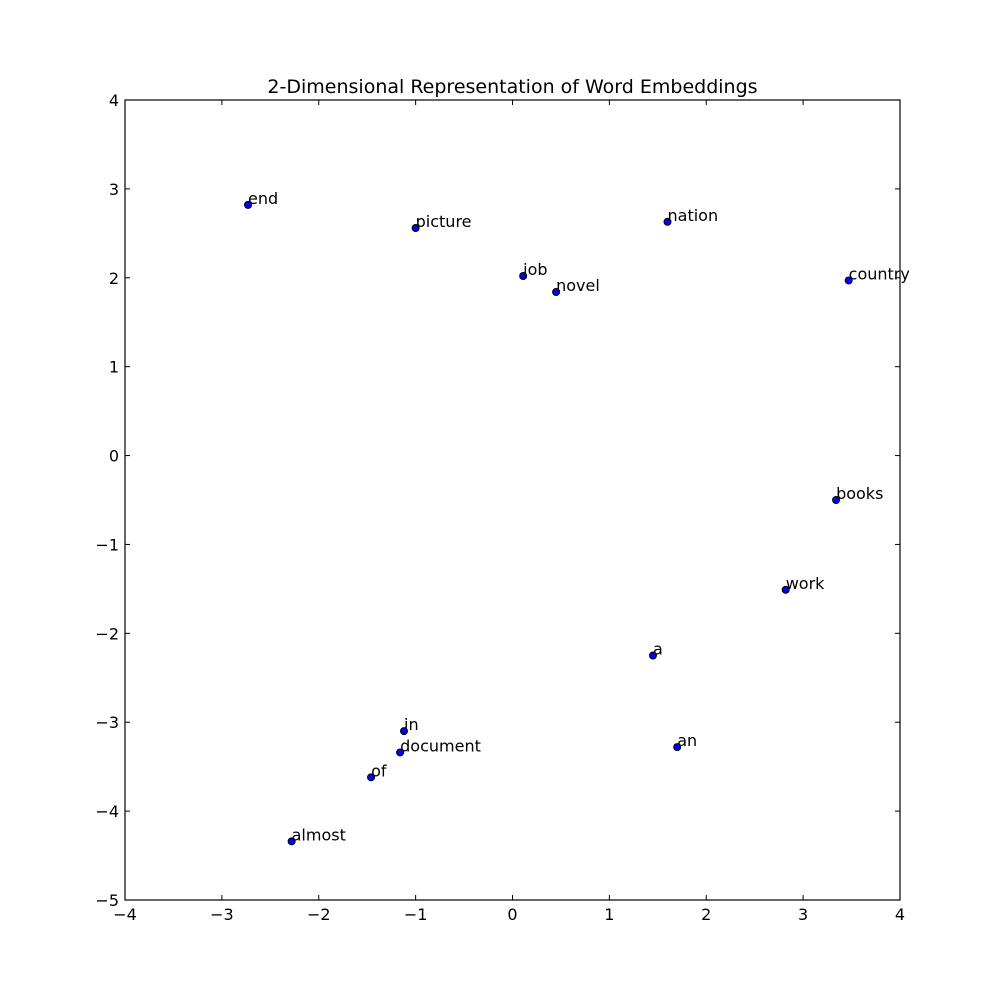 This screenshot has height=1000, width=1000. I want to click on point-label: an, so click(687, 740).